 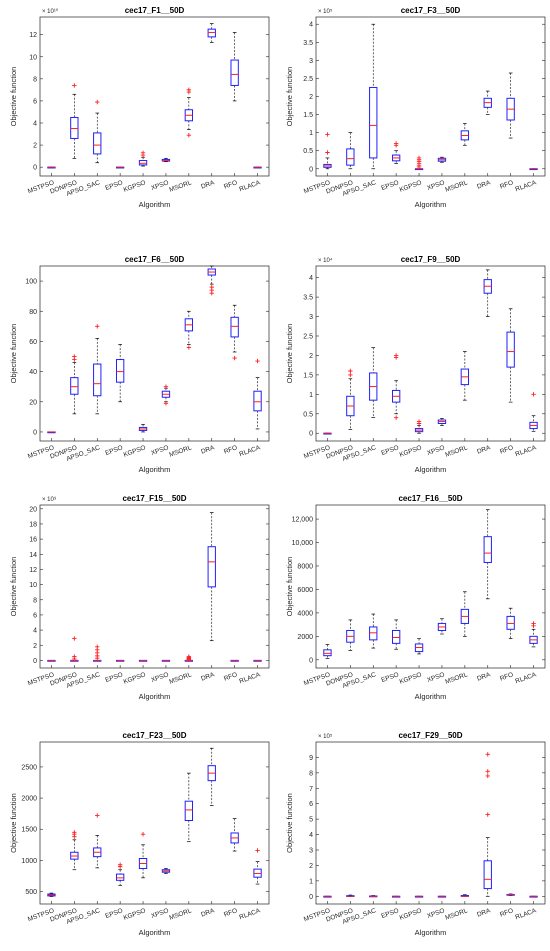 What do you see at coordinates (29, 830) in the screenshot?
I see `y-tick-label: 1500` at bounding box center [29, 830].